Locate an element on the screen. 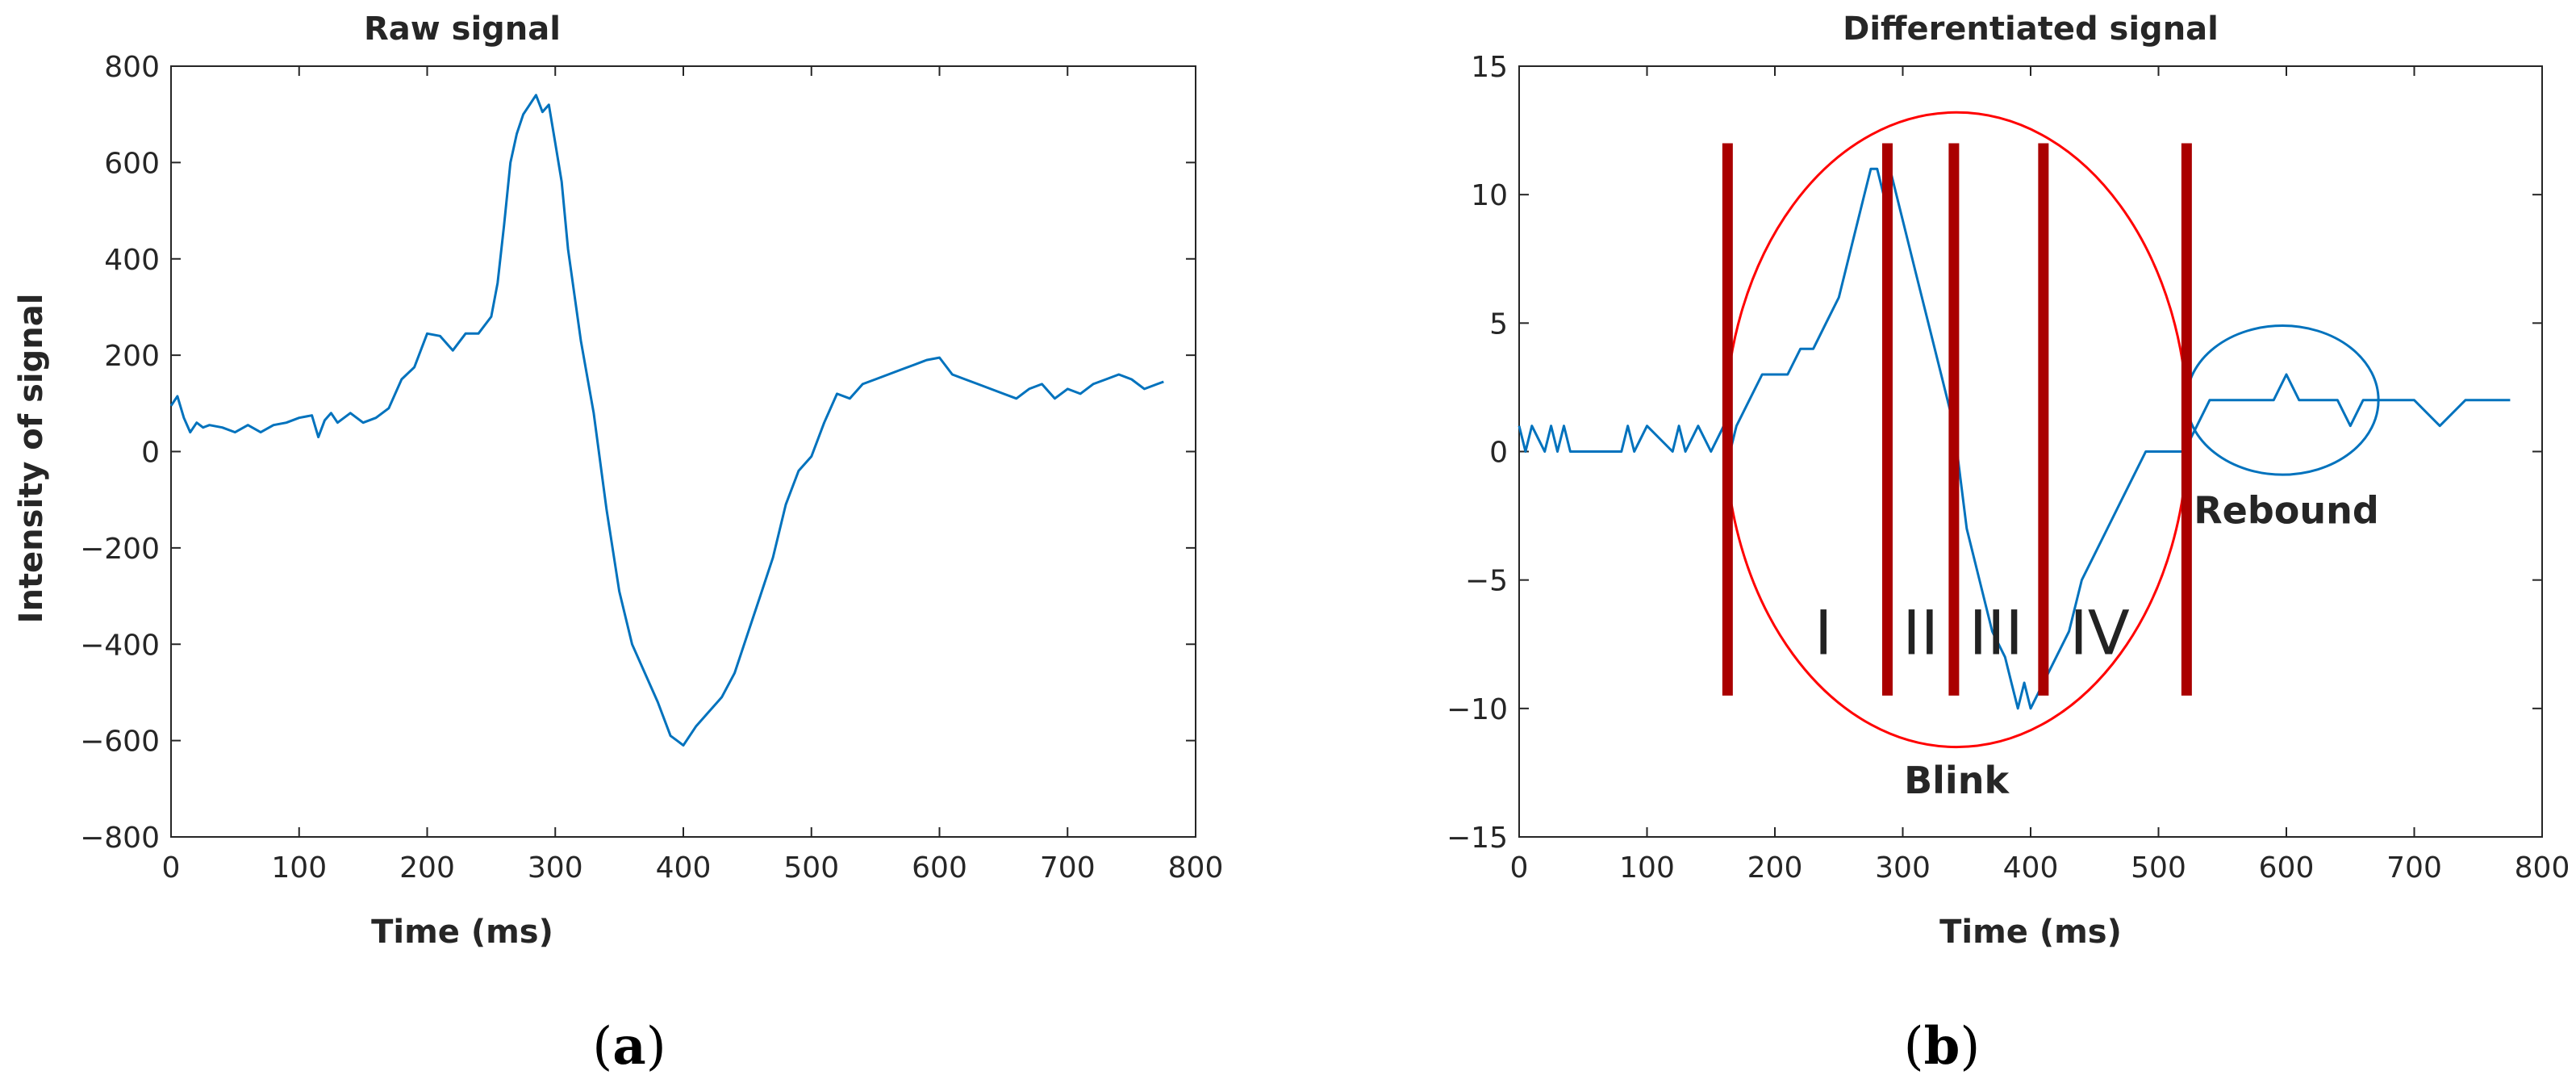 The image size is (2576, 1075). panel-a-paren-open: ( is located at coordinates (602, 1046).